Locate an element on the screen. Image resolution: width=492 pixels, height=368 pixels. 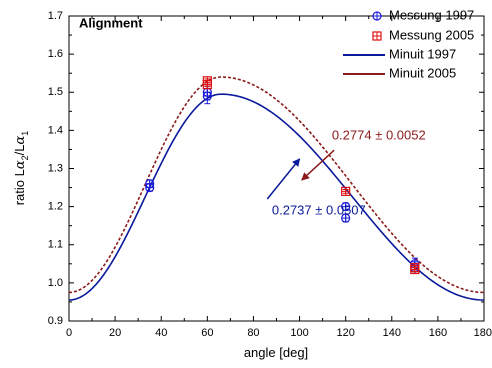
x-axis-label: angle [deg] is located at coordinates (276, 352).